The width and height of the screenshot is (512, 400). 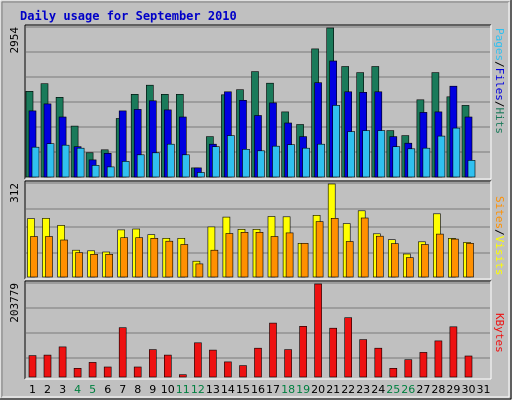 What do you see at coordinates (499, 212) in the screenshot?
I see `legend-entry: Sites` at bounding box center [499, 212].